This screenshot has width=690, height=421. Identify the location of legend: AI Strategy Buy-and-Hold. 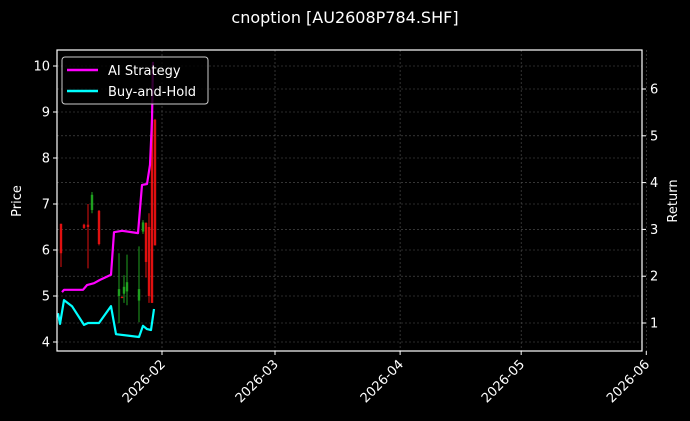
(135, 80).